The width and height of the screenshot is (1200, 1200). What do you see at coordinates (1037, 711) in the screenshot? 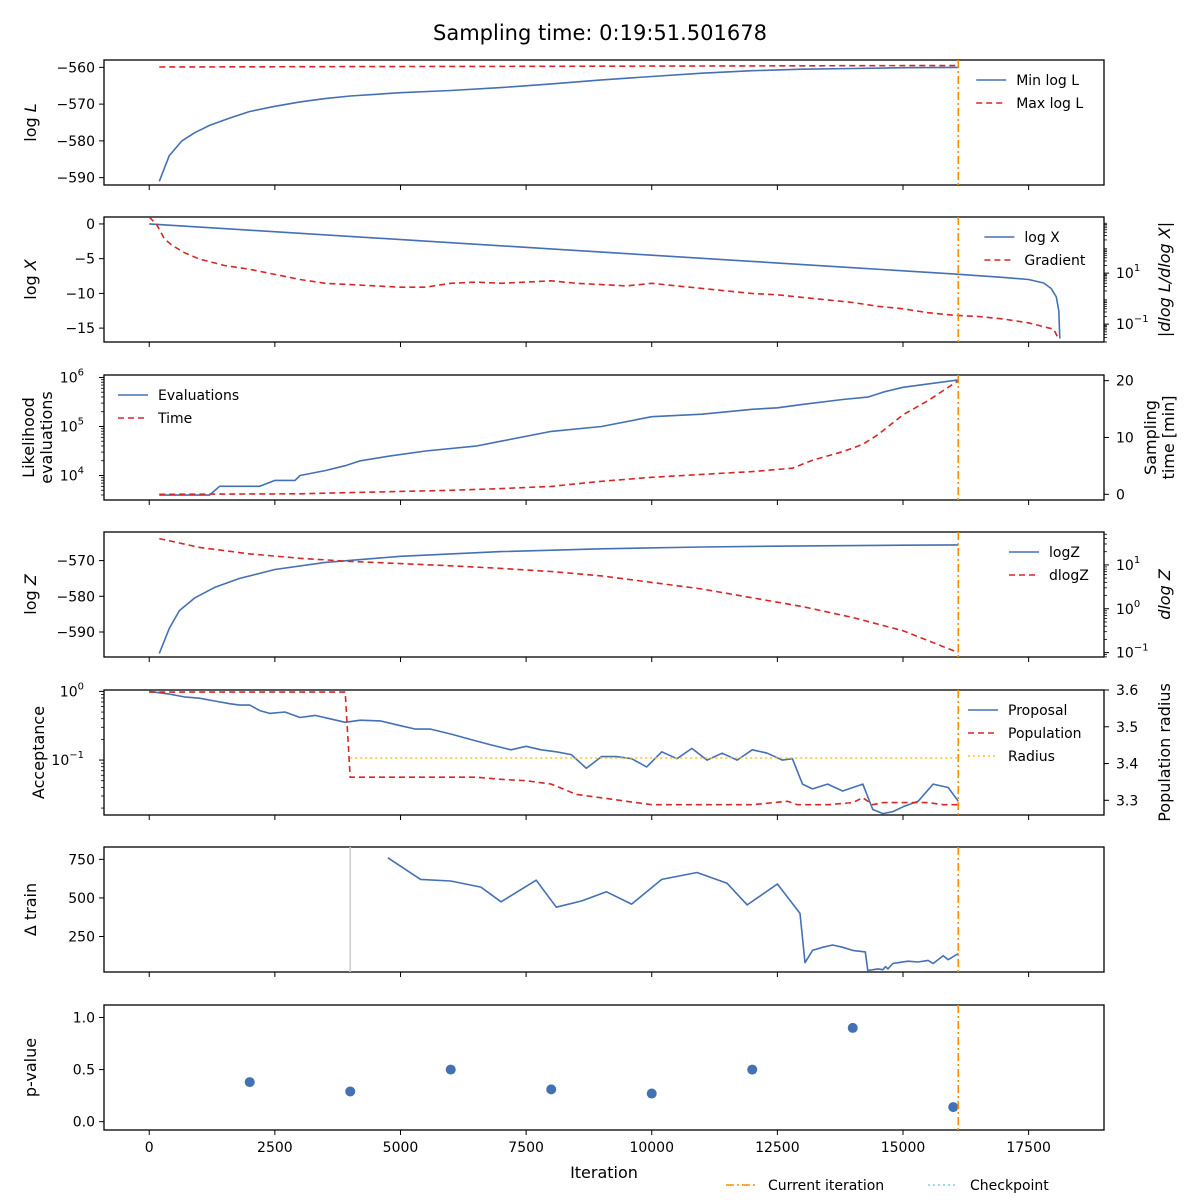
I see `legend-label: Proposal` at bounding box center [1037, 711].